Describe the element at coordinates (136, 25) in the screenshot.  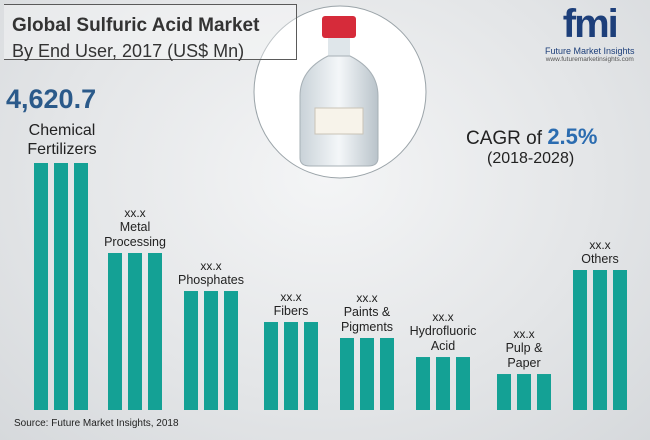
I see `chart-title: Global Sulfuric Acid Market` at that location.